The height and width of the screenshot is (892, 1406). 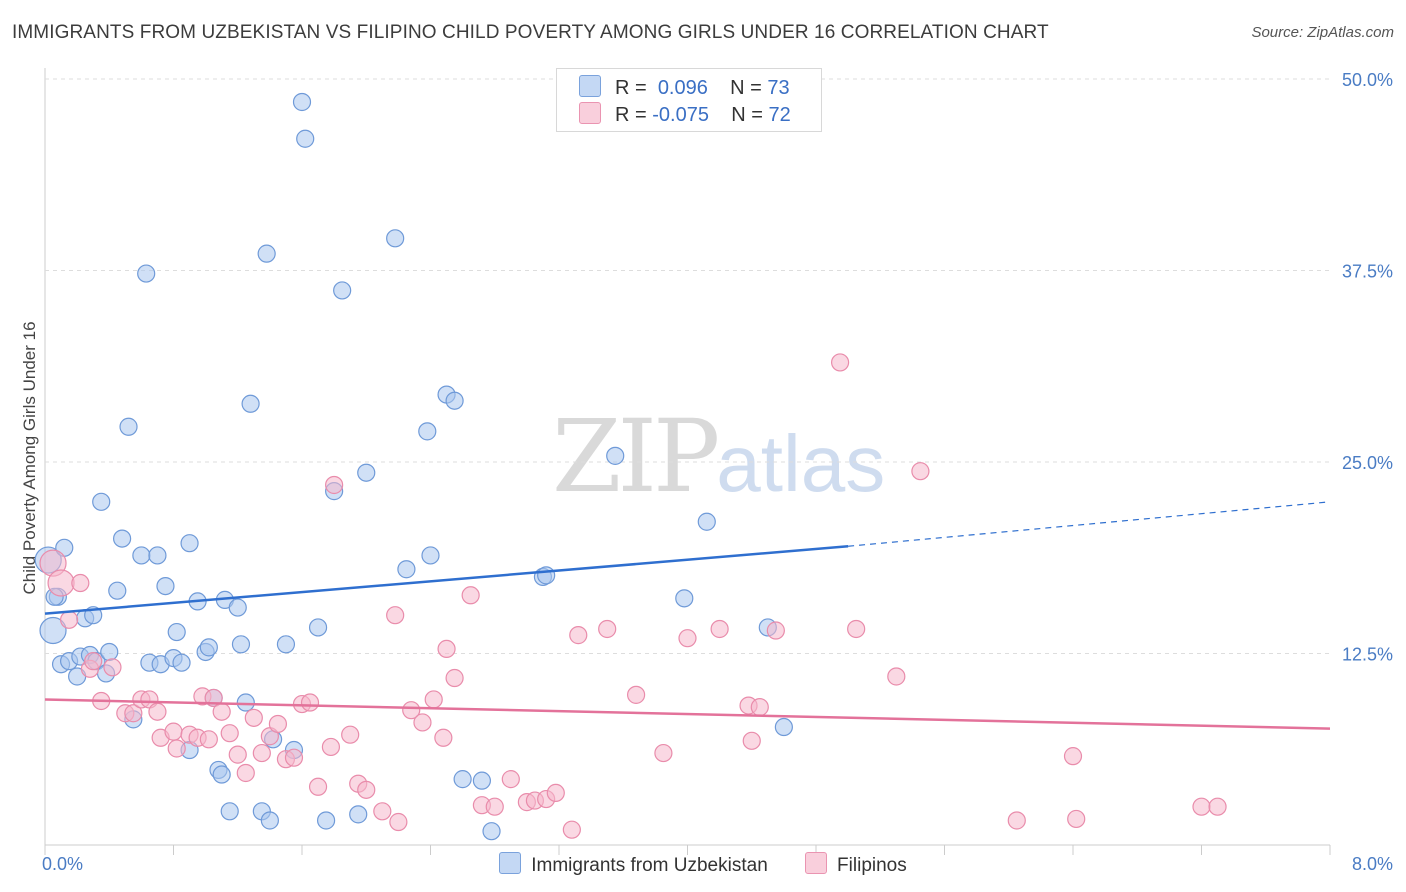 What do you see at coordinates (62, 864) in the screenshot?
I see `x-tick-label: 0.0%` at bounding box center [62, 864].